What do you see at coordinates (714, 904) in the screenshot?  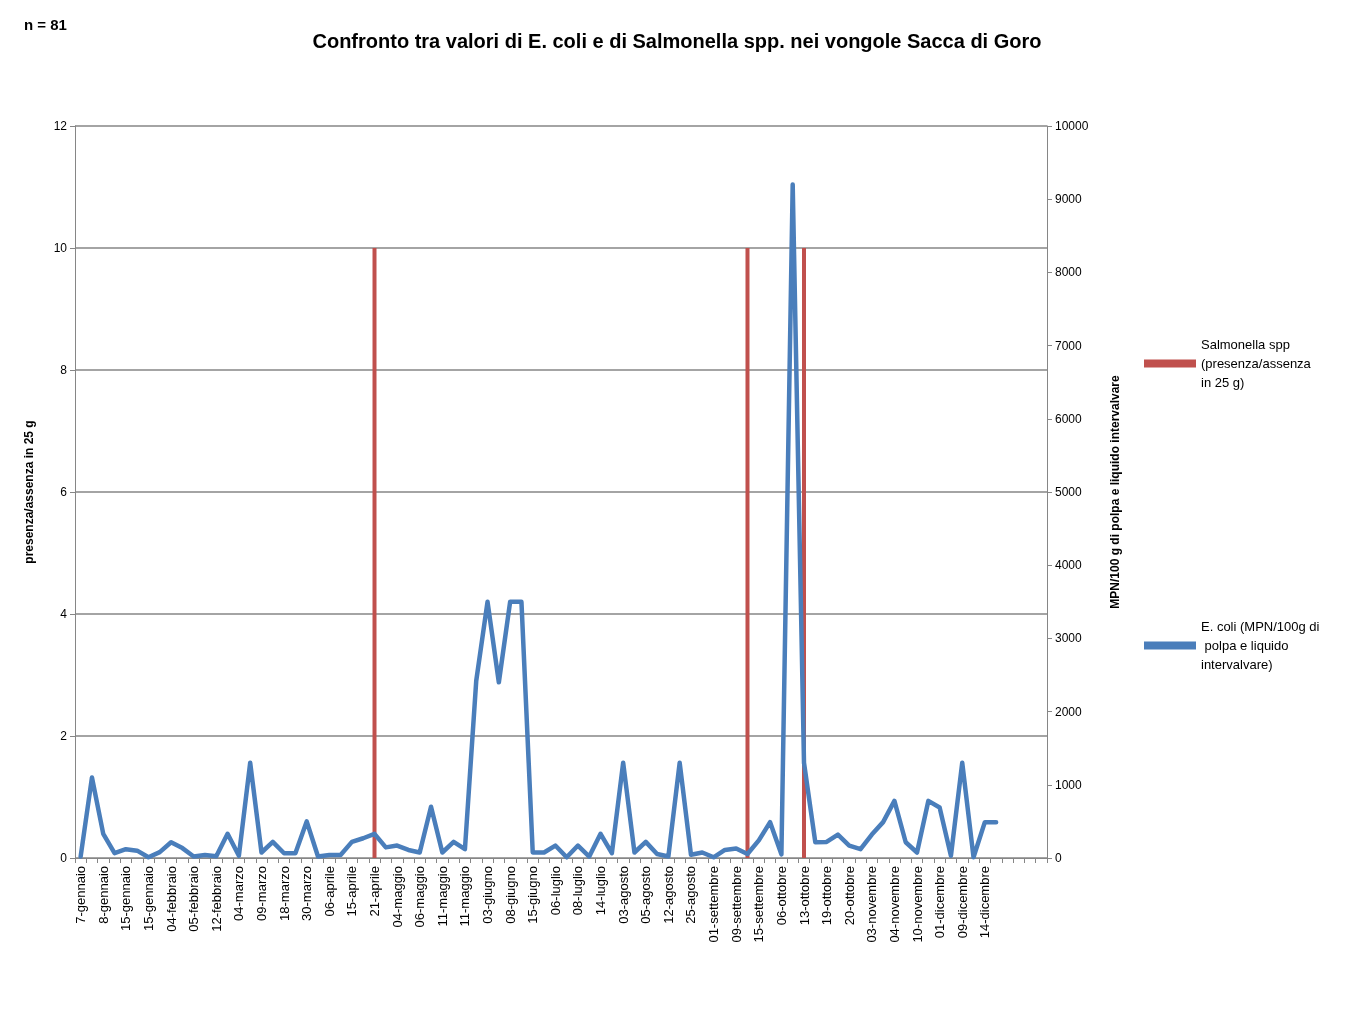 I see `x-tick-label: 01-settembre` at bounding box center [714, 904].